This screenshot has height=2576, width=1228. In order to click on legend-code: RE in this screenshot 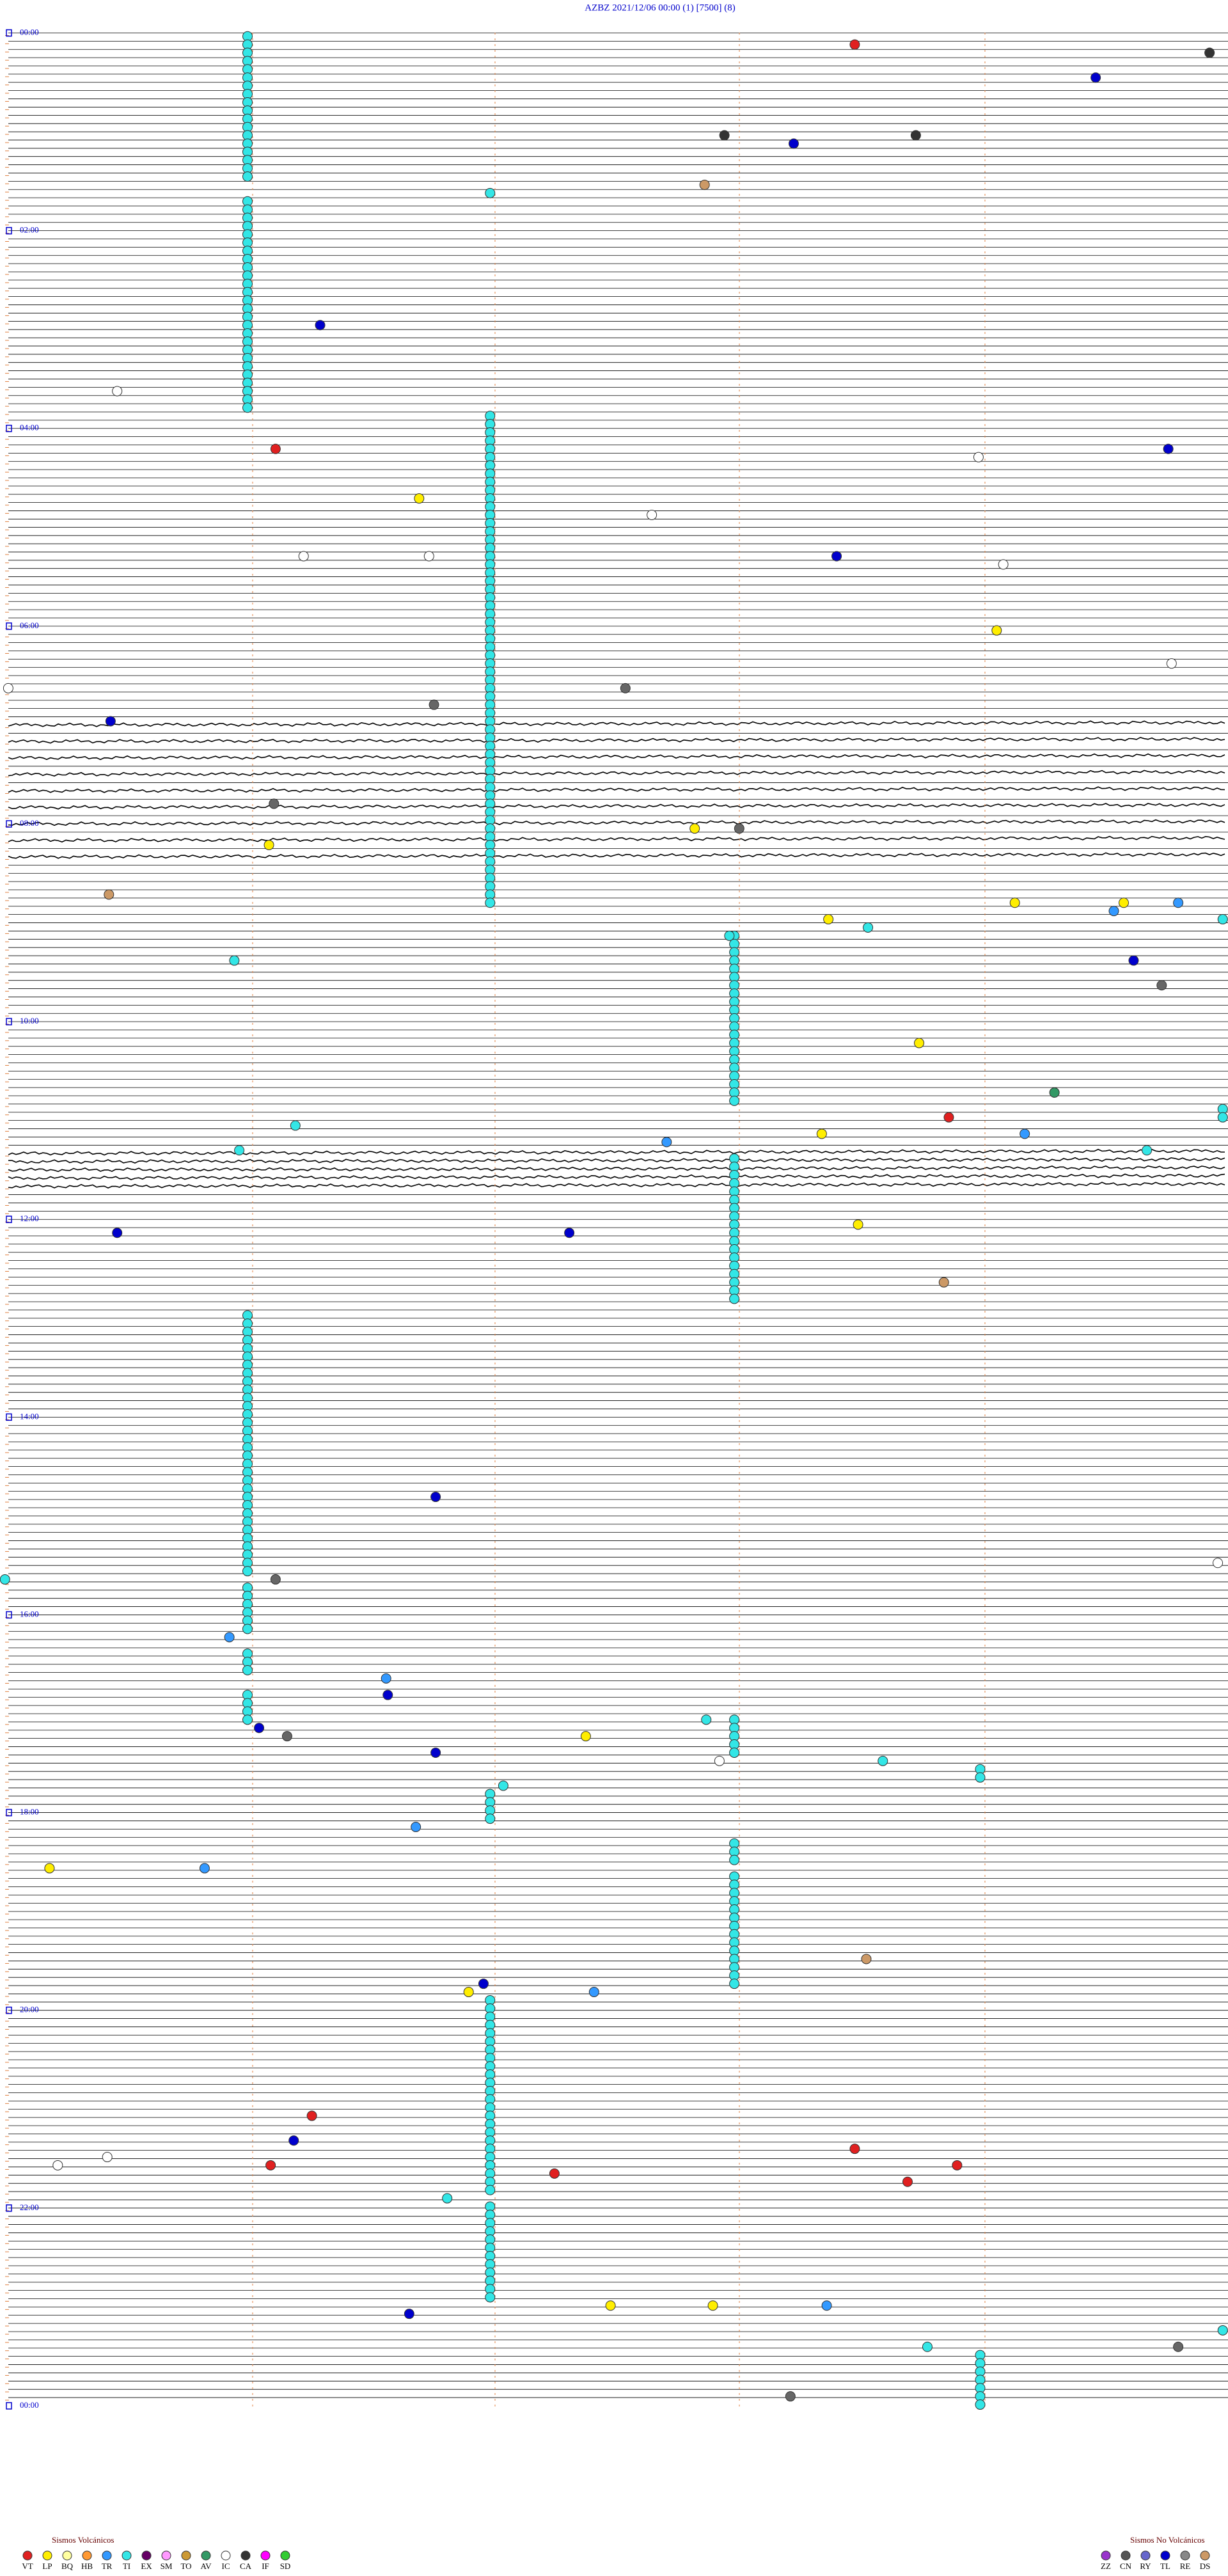, I will do `click(1185, 2566)`.